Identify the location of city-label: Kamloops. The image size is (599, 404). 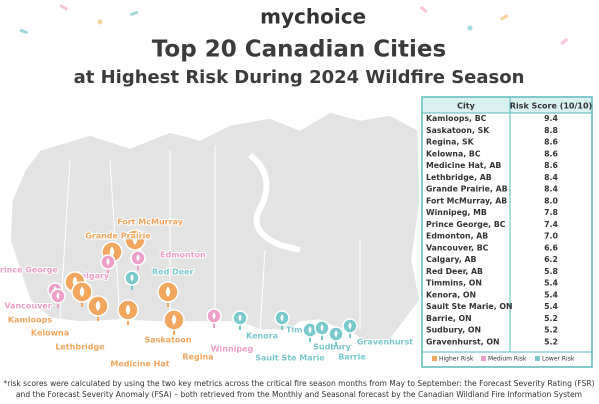
(30, 320).